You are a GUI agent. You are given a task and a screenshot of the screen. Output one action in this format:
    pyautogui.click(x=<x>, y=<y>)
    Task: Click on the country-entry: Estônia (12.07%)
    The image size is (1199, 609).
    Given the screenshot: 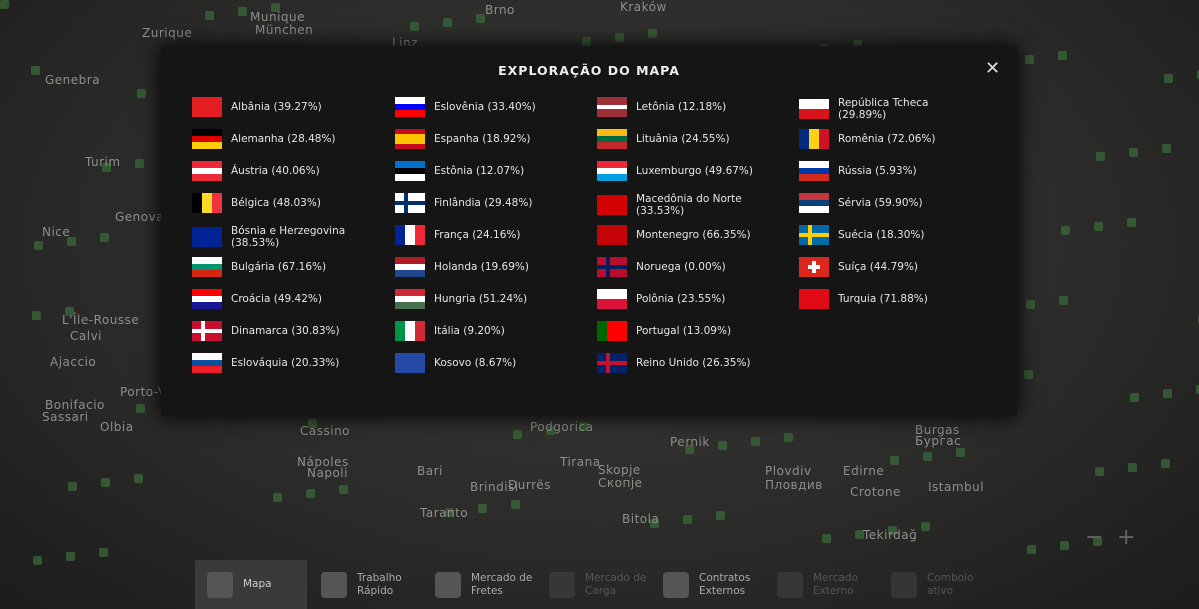 What is the action you would take?
    pyautogui.click(x=477, y=171)
    